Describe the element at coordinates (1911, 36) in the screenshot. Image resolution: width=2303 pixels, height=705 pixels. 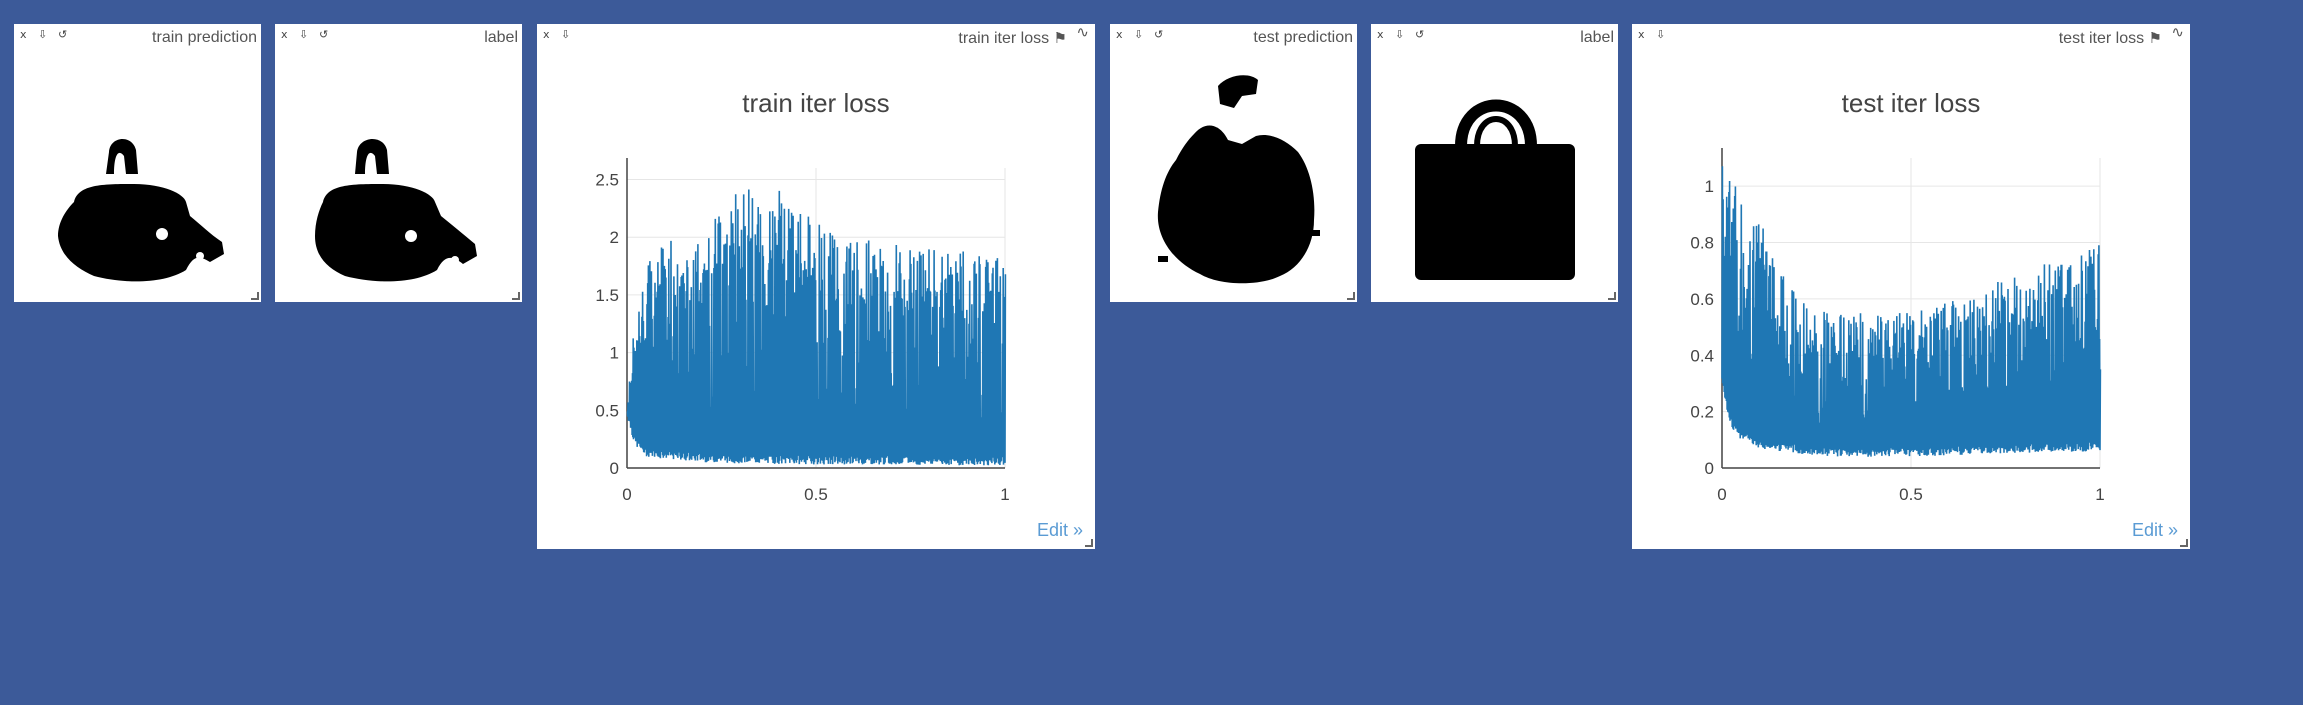
I see `pane-toolbar: x ⇩ test iter loss ⚑ ∿` at that location.